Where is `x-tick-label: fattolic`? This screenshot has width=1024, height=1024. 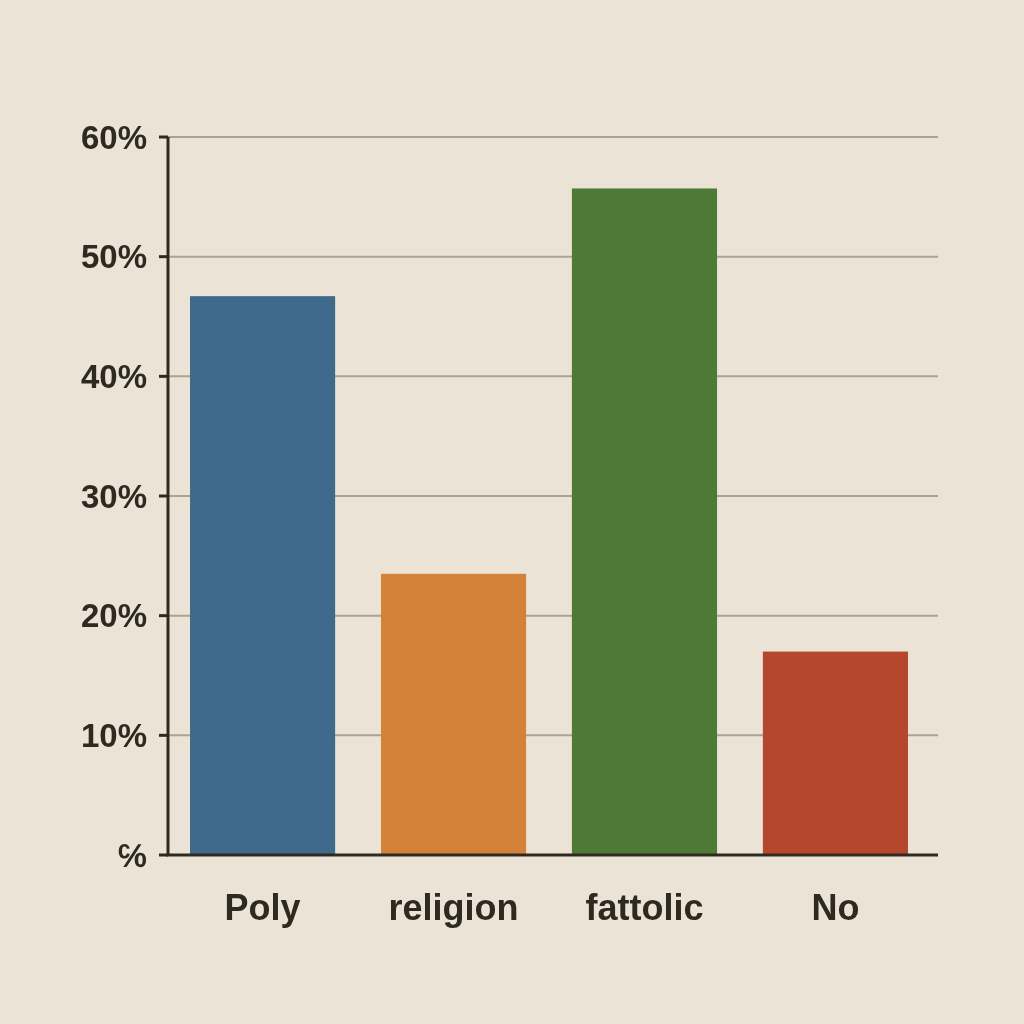 x-tick-label: fattolic is located at coordinates (644, 907).